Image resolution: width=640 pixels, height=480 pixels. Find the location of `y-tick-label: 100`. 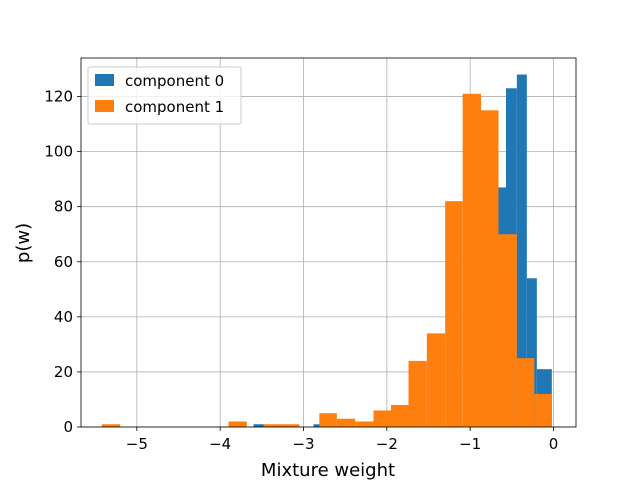

y-tick-label: 100 is located at coordinates (58, 152).